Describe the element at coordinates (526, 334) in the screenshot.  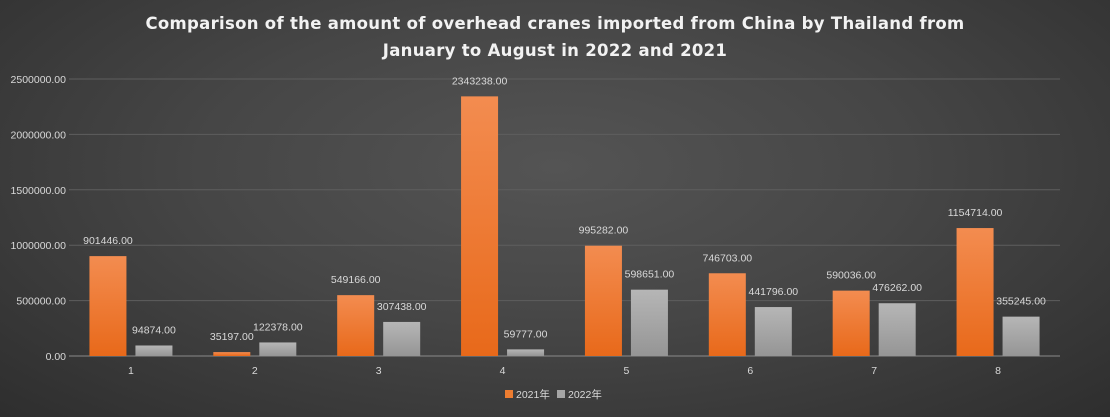
I see `data-label: 59777.00` at that location.